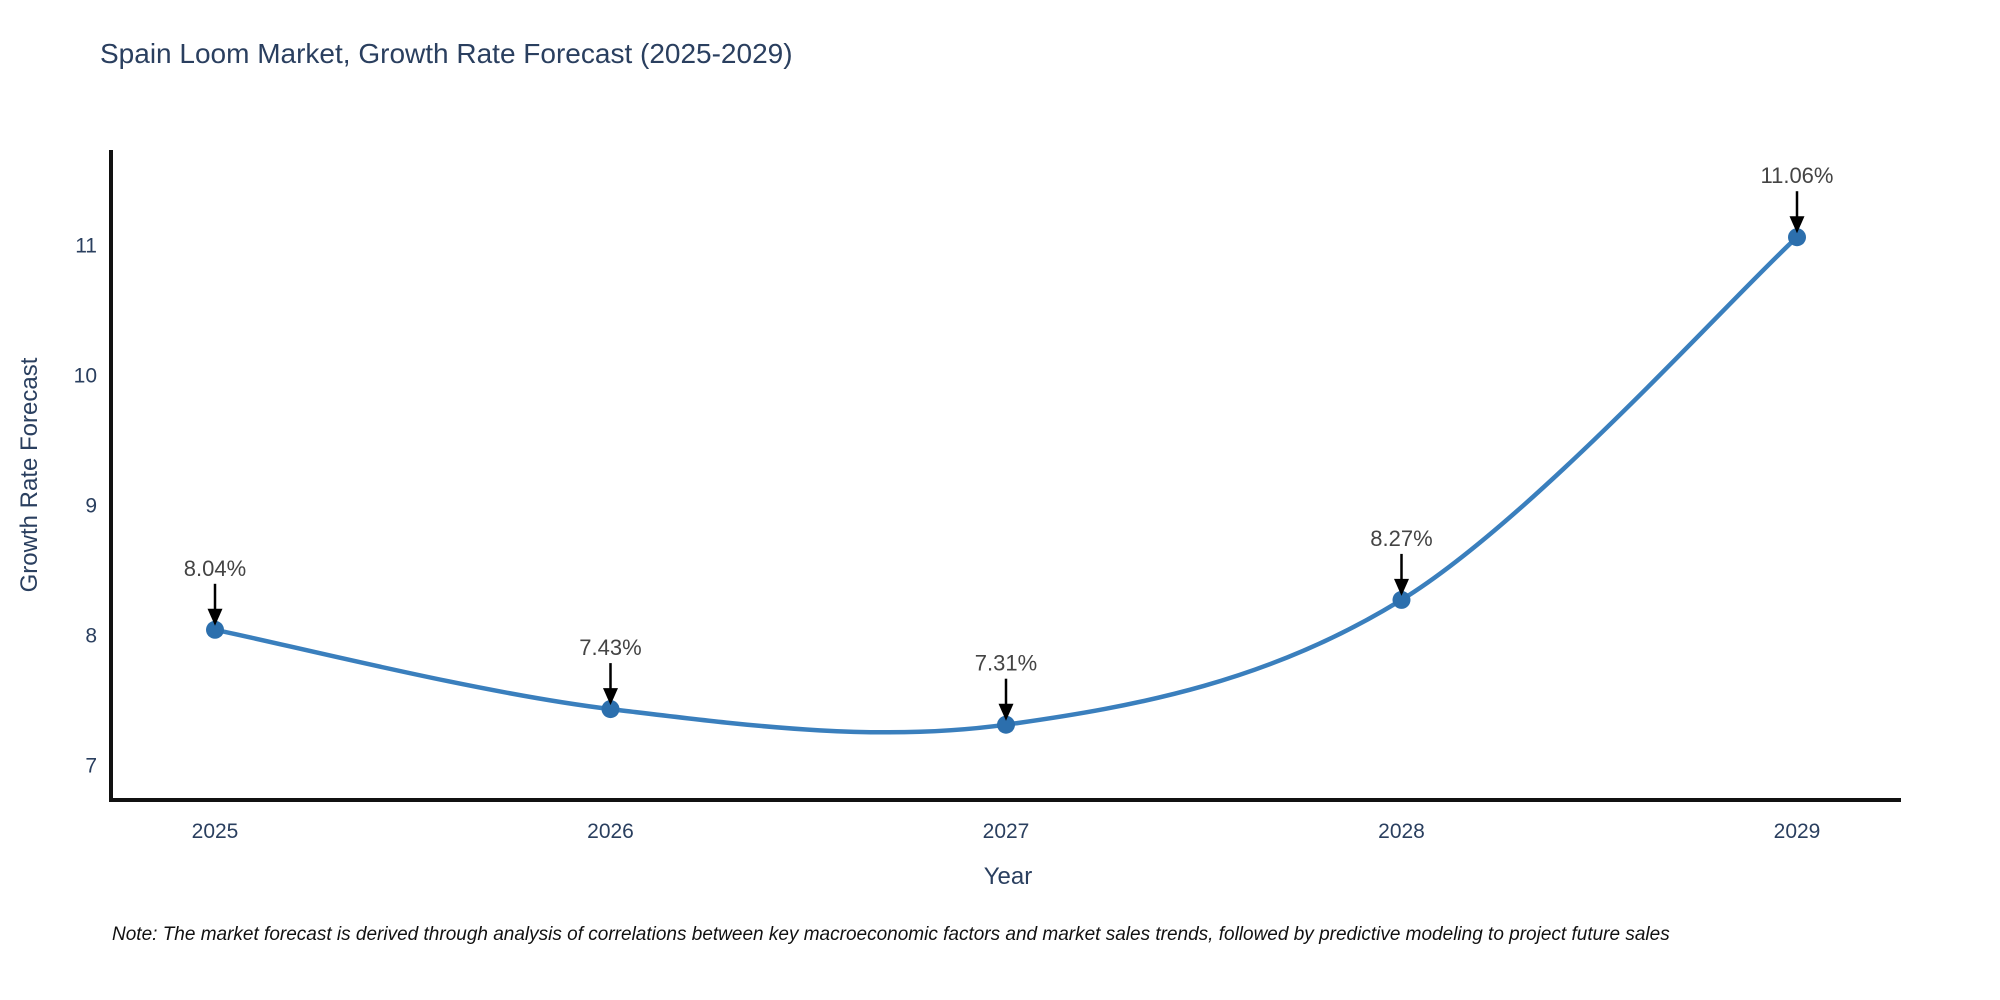  What do you see at coordinates (215, 568) in the screenshot?
I see `point-value-label: 8.04%` at bounding box center [215, 568].